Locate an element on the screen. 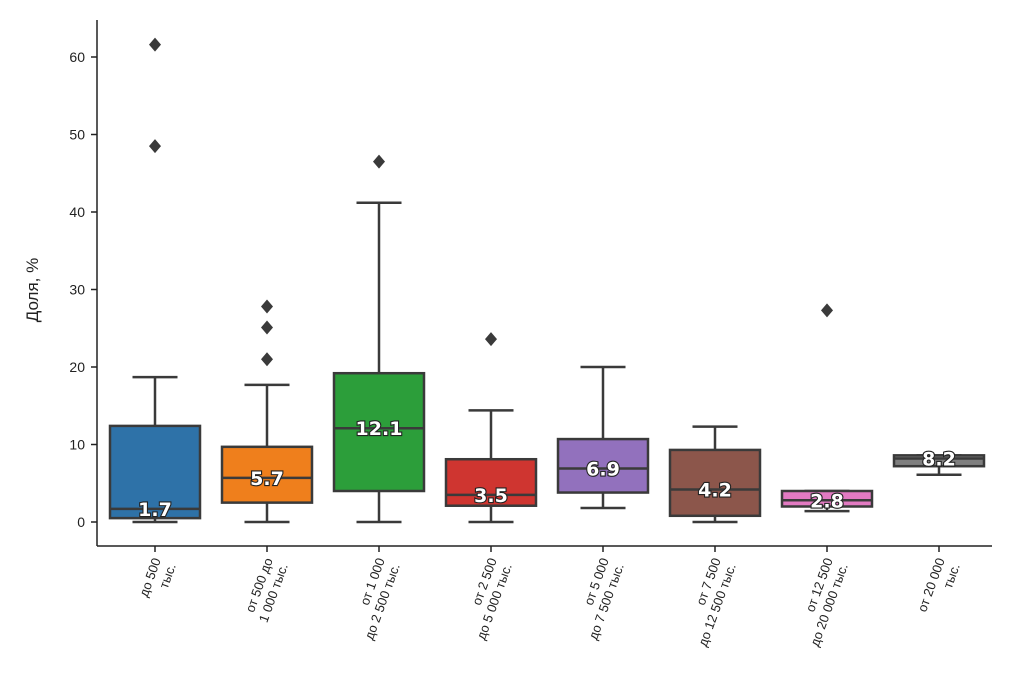 The image size is (1025, 693). median-label: 5.7 is located at coordinates (267, 479).